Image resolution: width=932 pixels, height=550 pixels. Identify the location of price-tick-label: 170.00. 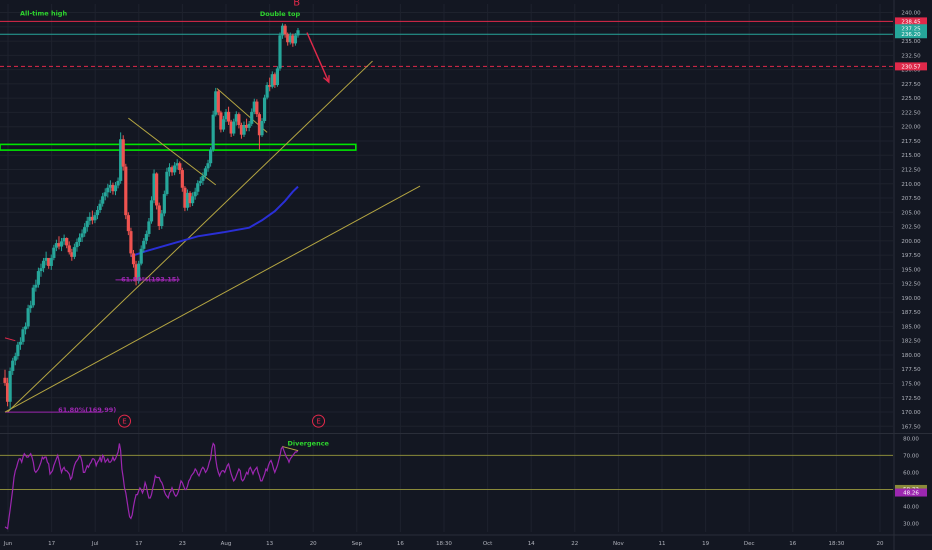
(911, 413).